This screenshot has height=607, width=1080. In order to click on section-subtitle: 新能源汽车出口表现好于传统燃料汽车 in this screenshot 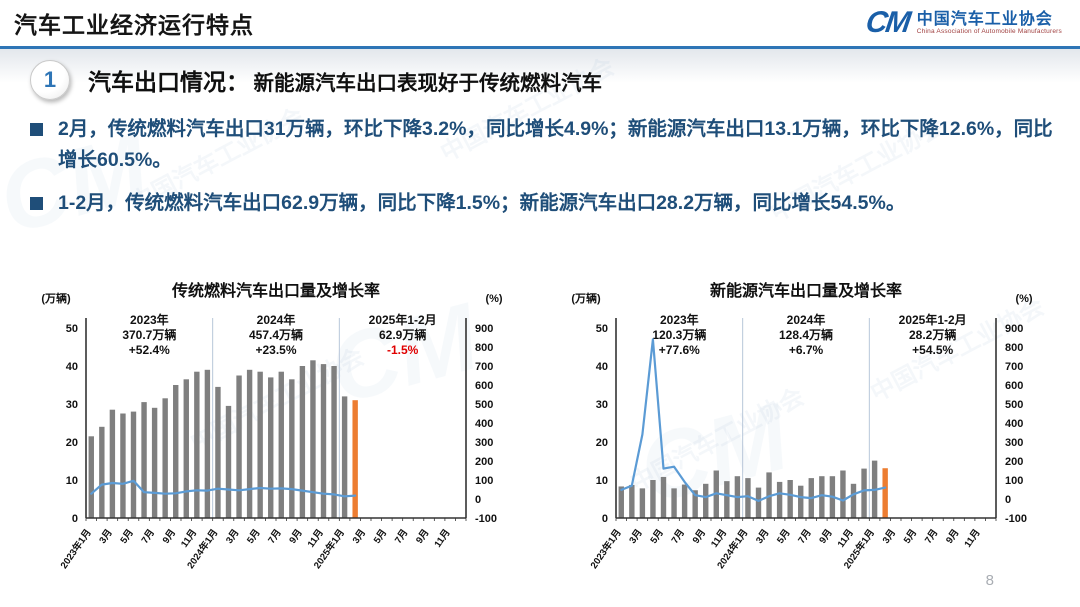, I will do `click(427, 83)`.